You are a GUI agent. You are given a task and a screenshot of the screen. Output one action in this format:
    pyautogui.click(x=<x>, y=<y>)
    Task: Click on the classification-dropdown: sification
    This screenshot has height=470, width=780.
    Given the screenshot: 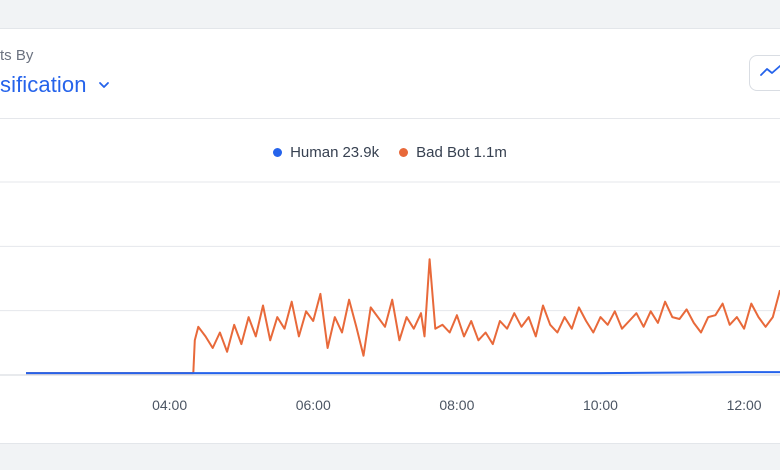 What is the action you would take?
    pyautogui.click(x=55, y=85)
    